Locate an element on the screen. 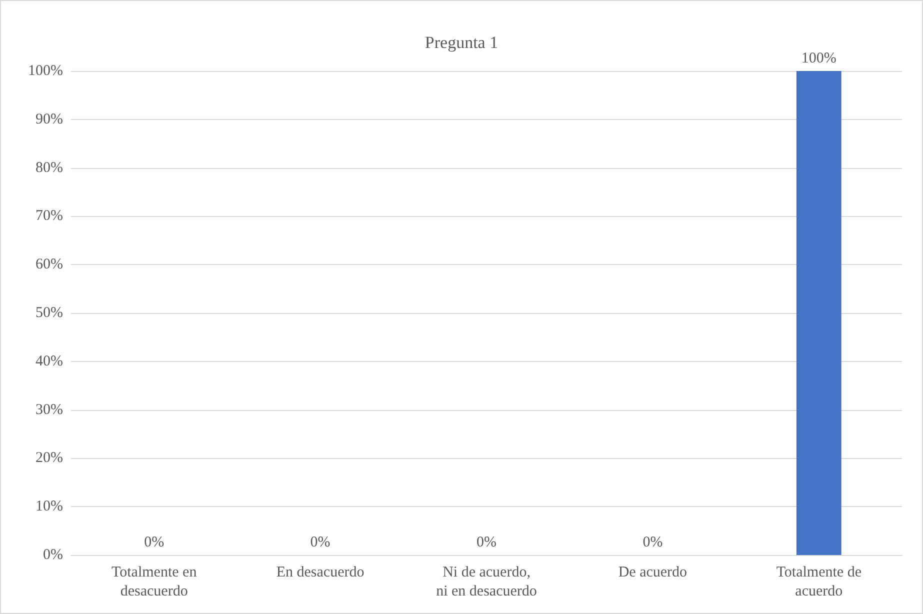  x-tick-label: De acuerdo is located at coordinates (653, 572).